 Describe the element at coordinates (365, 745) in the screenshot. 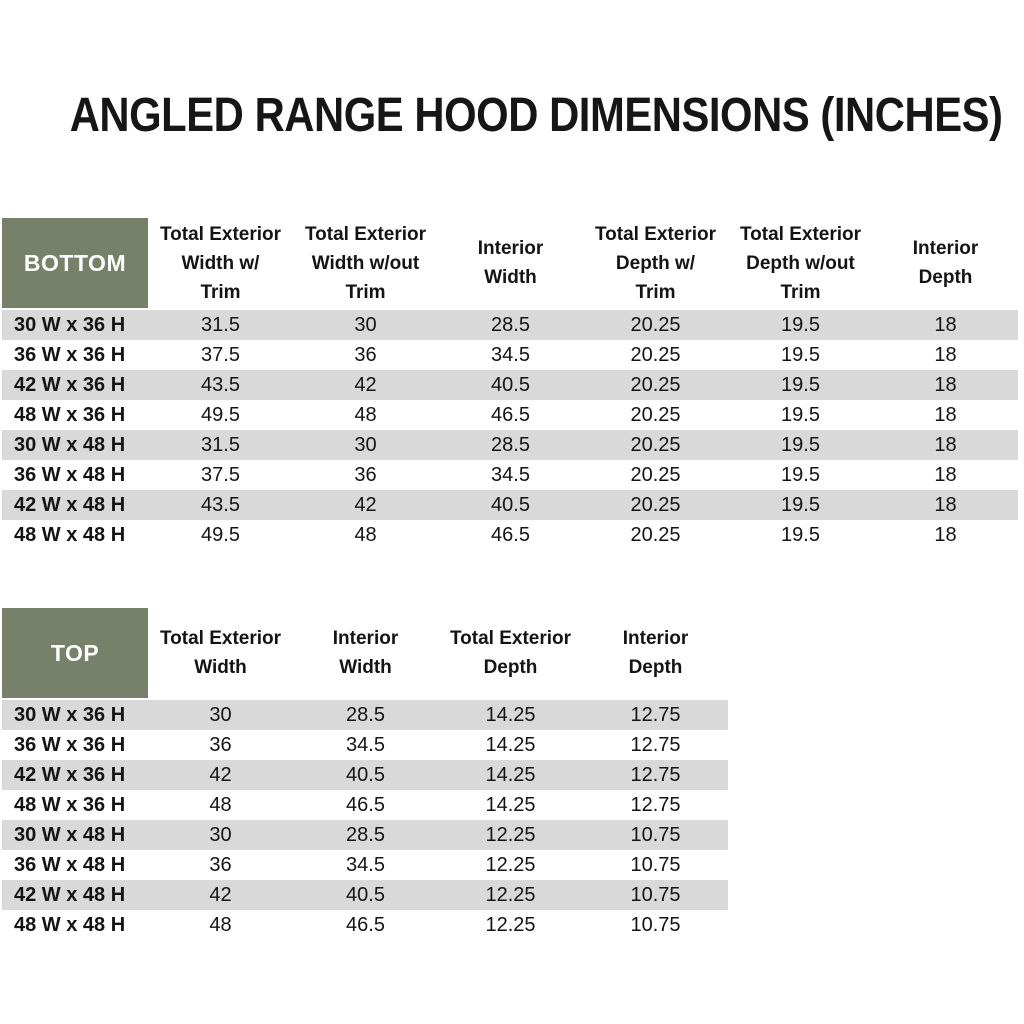

I see `table-row: 36 W x 36 H 36 34.5 14.25 12.75` at that location.